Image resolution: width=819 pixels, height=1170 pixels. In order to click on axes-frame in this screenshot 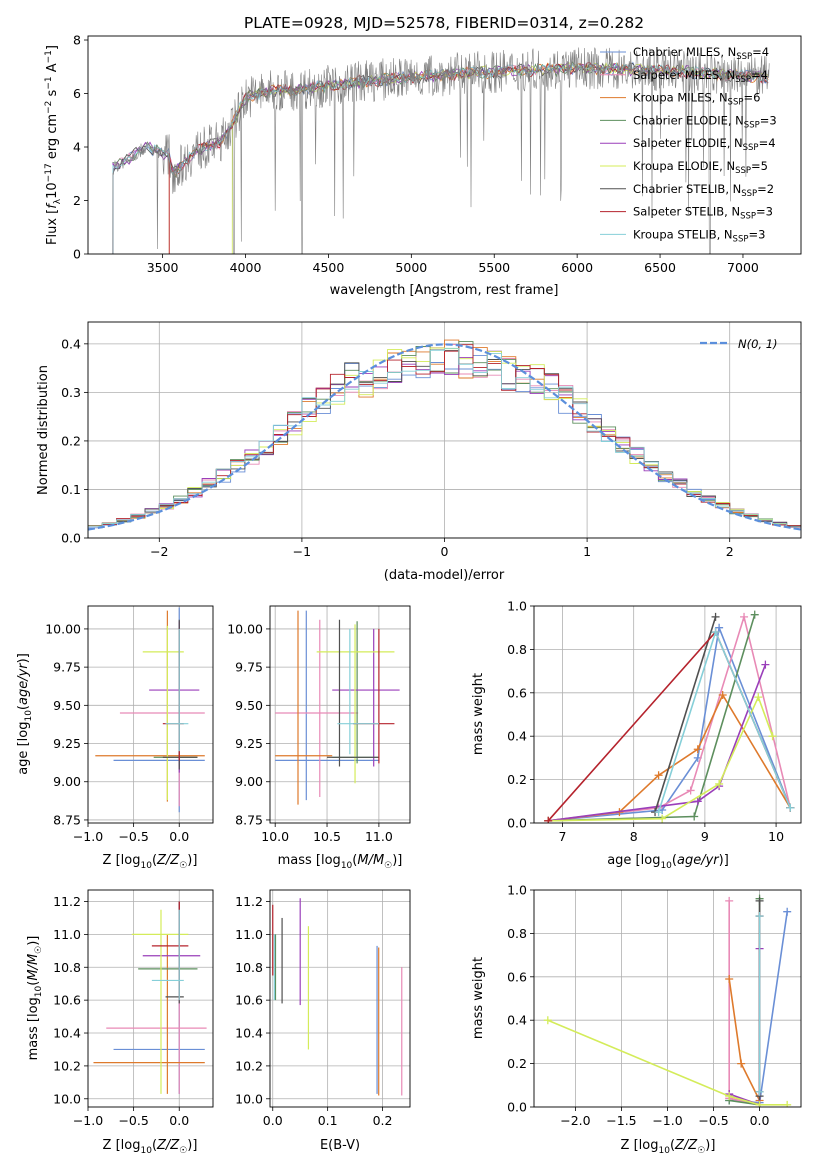, I will do `click(150, 998)`.